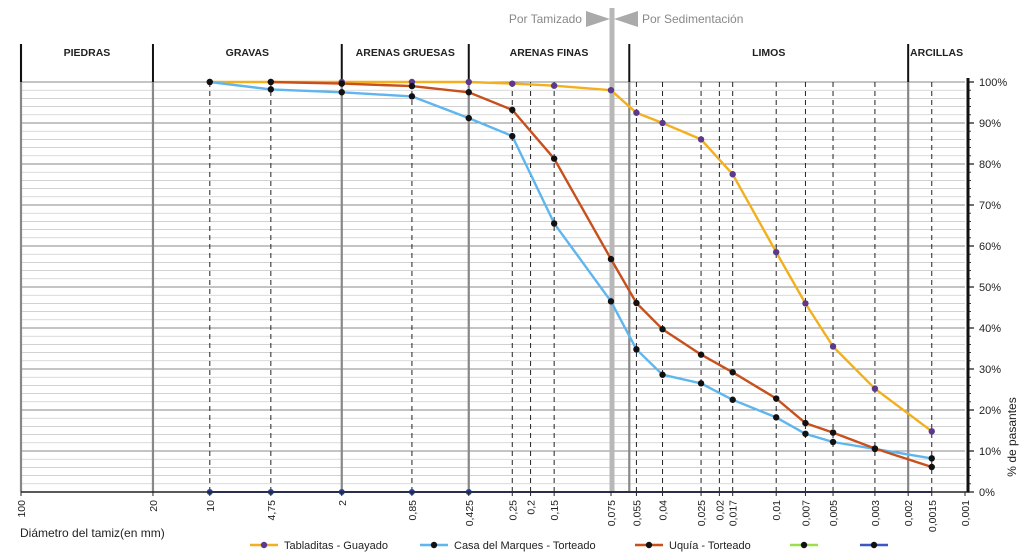 This screenshot has width=1024, height=560. What do you see at coordinates (625, 19) in the screenshot?
I see `method-arrow-right` at bounding box center [625, 19].